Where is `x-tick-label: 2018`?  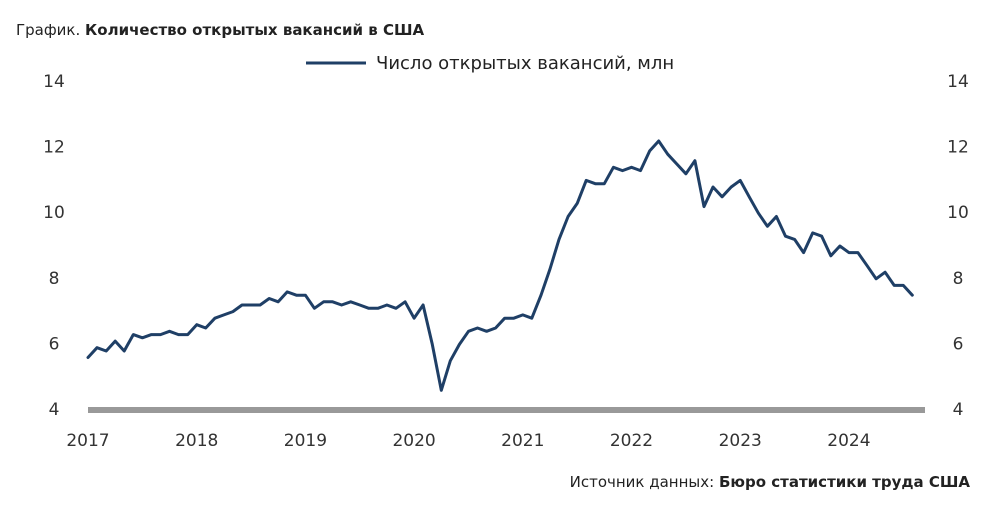 x-tick-label: 2018 is located at coordinates (196, 441).